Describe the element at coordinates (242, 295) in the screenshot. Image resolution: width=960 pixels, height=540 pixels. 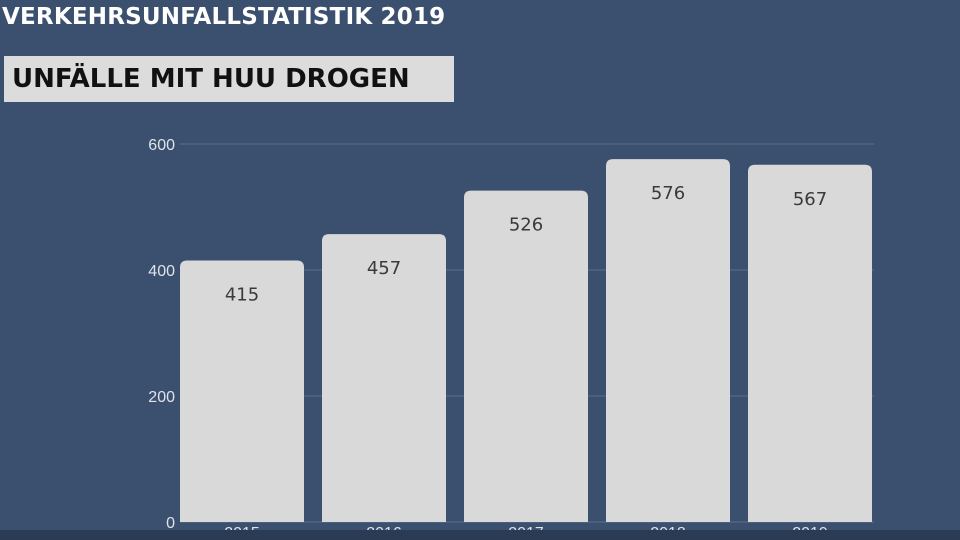
I see `data-label: 415` at that location.